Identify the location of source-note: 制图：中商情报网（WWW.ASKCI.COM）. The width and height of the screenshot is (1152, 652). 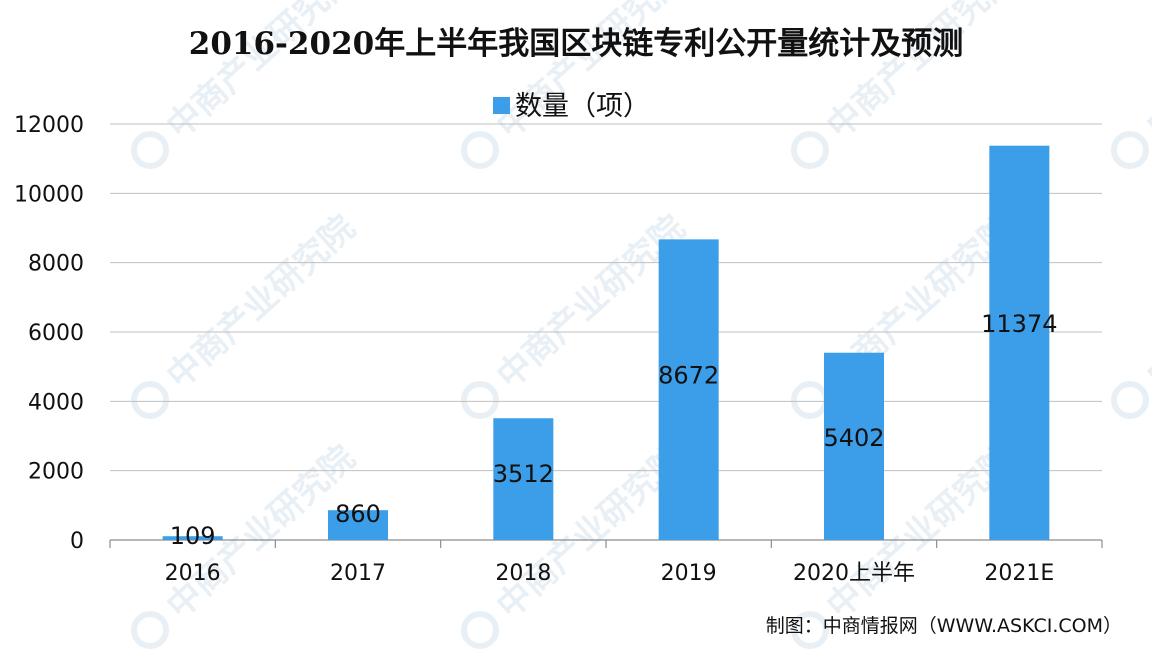
(944, 626).